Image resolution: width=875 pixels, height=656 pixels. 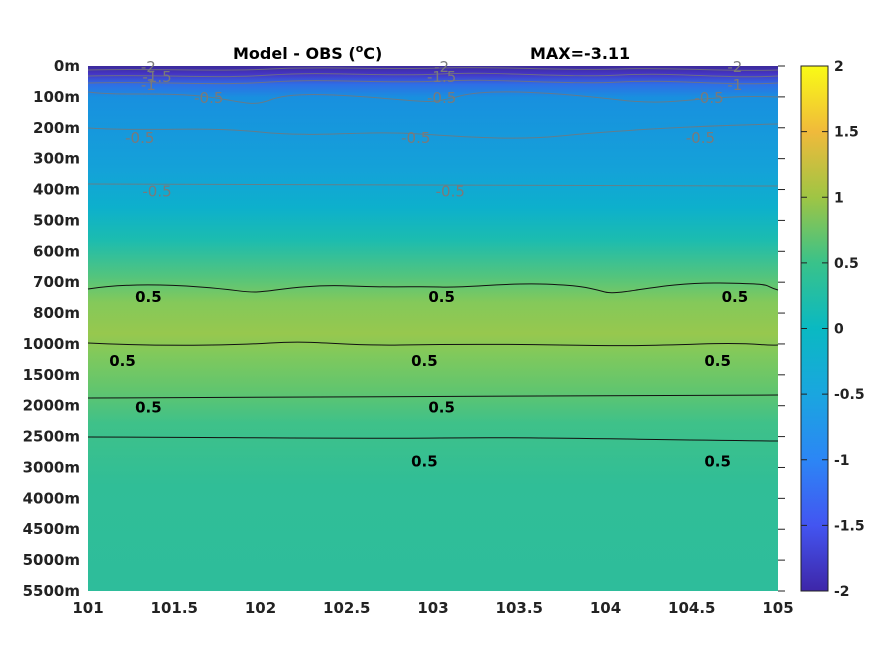 I want to click on chart-title: Model - OBS (oC), so click(x=307, y=52).